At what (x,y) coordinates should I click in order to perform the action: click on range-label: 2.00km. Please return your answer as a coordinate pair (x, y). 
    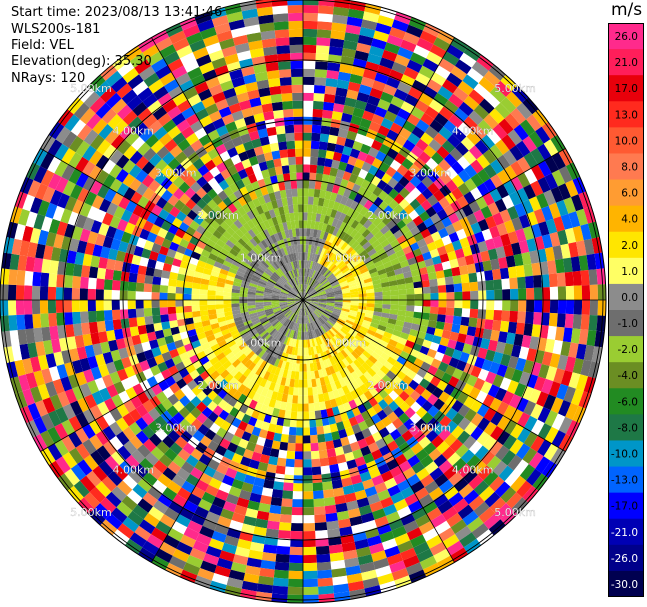
    Looking at the image, I should click on (218, 215).